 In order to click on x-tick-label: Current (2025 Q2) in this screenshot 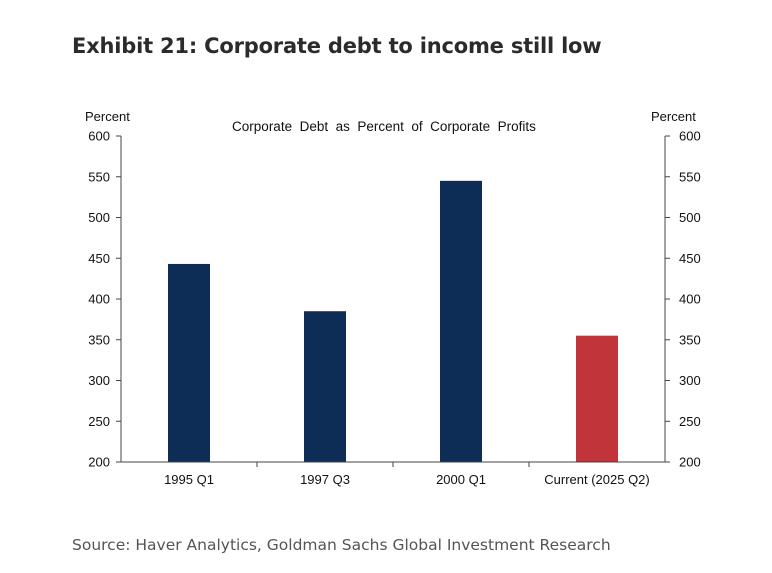, I will do `click(597, 479)`.